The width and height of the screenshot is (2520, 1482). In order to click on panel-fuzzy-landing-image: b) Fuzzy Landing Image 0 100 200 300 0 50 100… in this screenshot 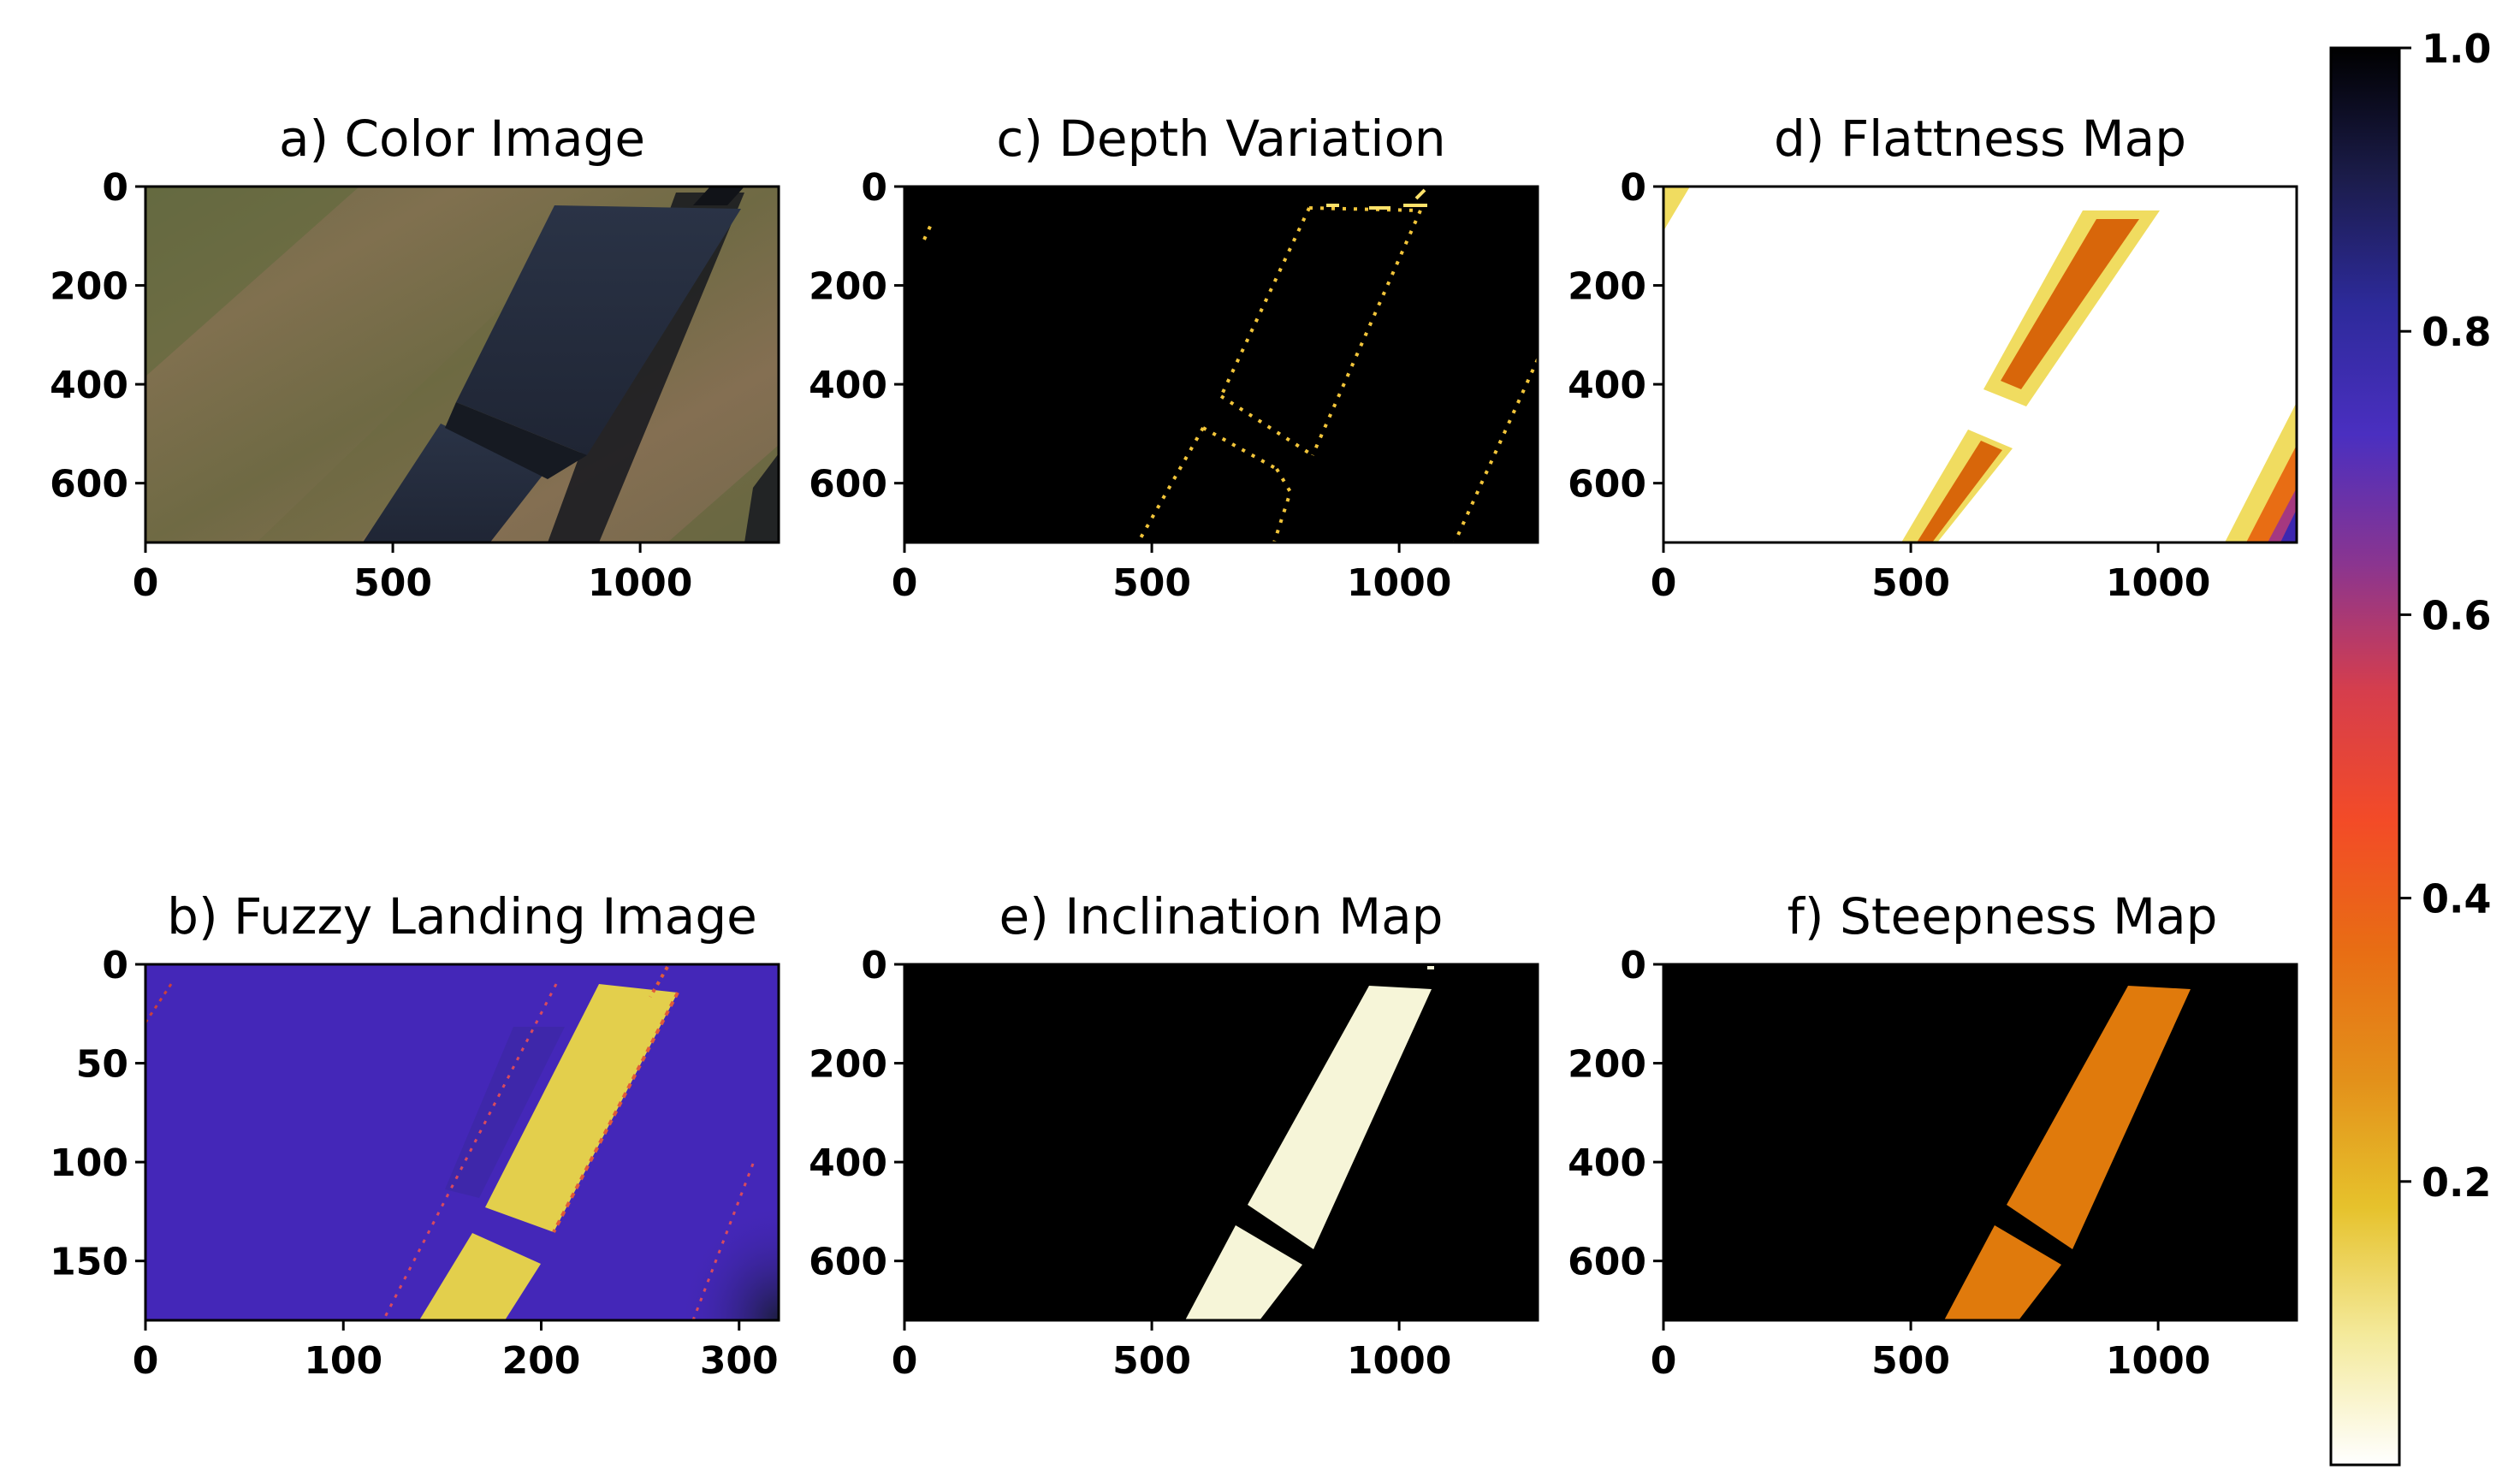, I will do `click(415, 1135)`.